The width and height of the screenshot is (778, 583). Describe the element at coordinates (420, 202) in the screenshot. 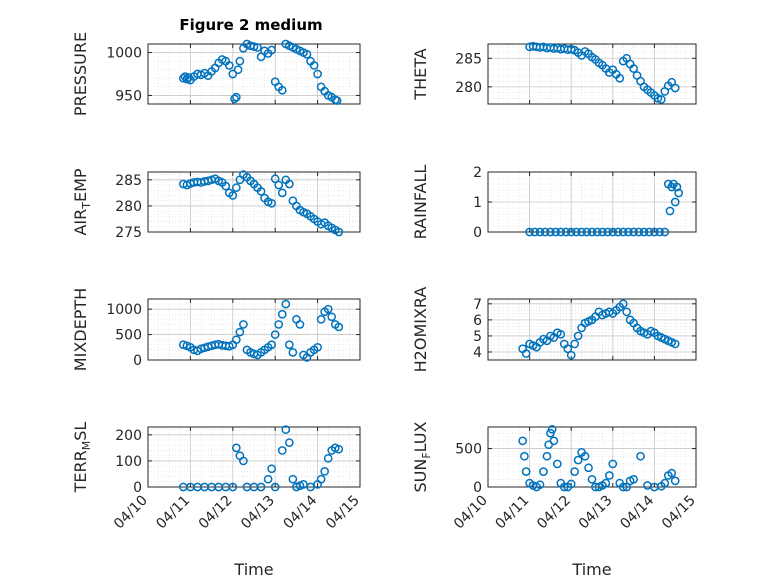

I see `y-axis-label: RAINFALL` at that location.